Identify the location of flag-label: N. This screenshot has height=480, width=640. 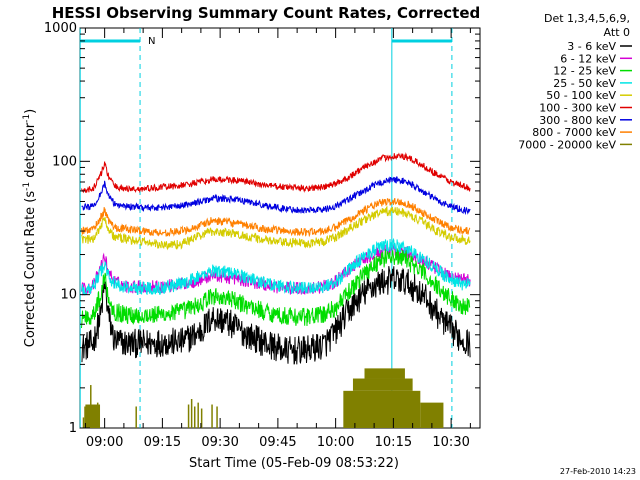
(151, 41).